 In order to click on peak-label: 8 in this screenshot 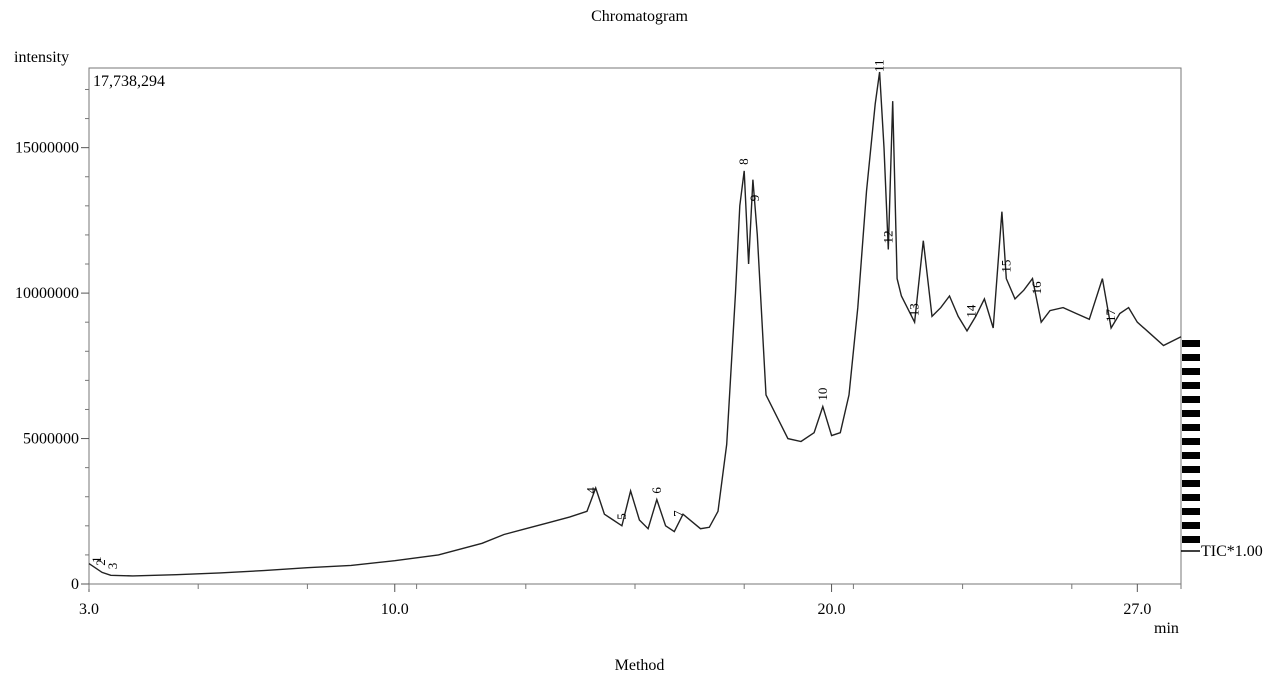, I will do `click(743, 161)`.